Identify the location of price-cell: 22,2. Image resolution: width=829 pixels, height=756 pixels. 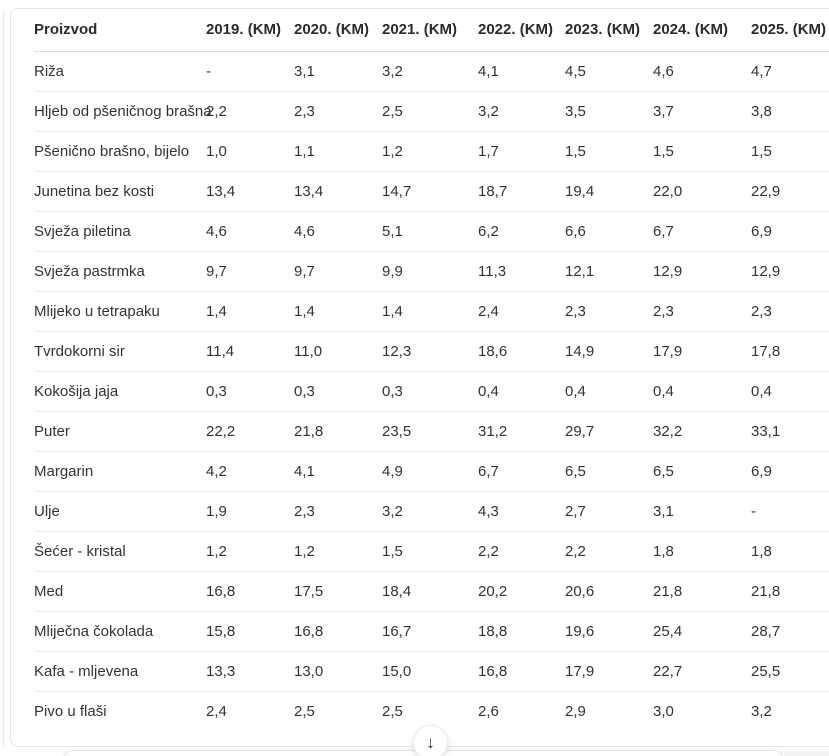
(250, 431).